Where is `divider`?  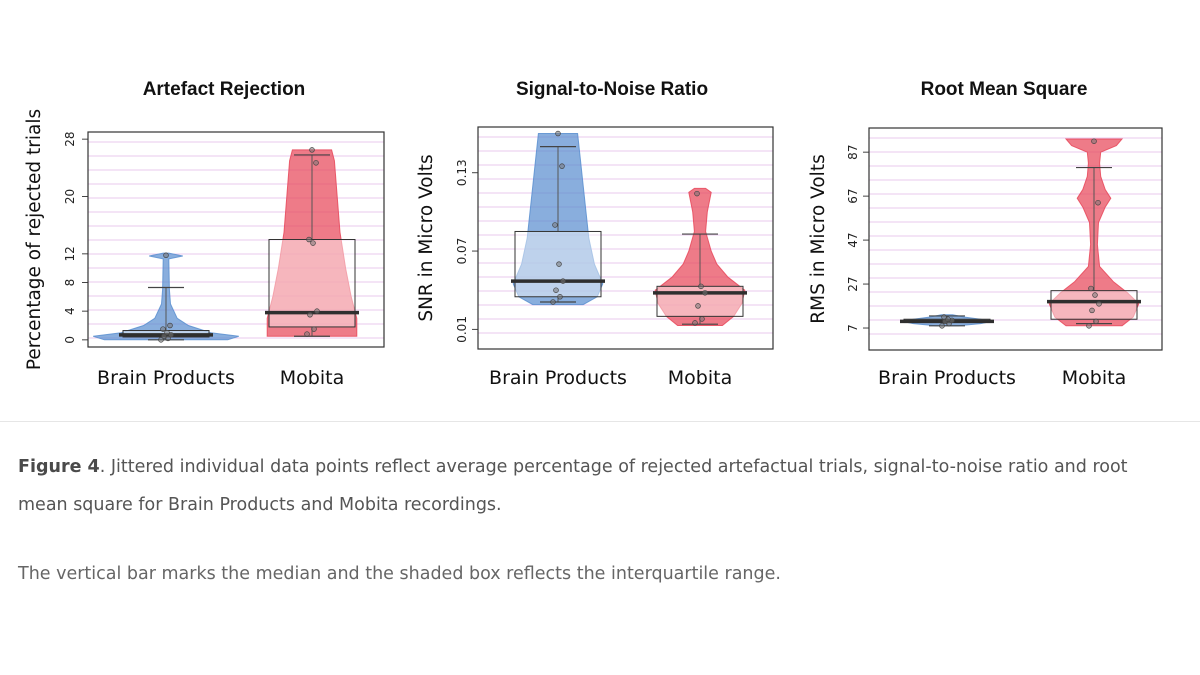
divider is located at coordinates (600, 421).